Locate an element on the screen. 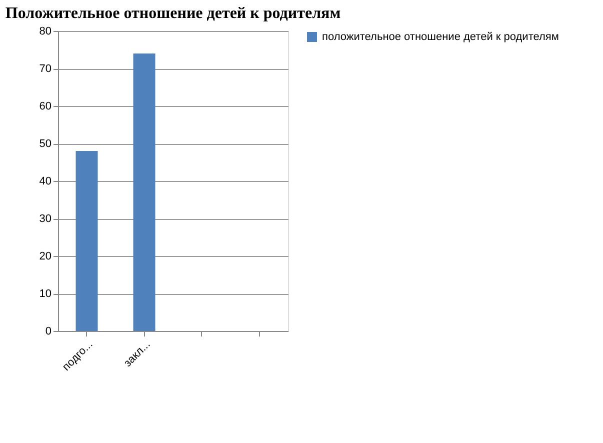 Image resolution: width=603 pixels, height=443 pixels. chart-title: Положительное отношение детей к родителям is located at coordinates (173, 13).